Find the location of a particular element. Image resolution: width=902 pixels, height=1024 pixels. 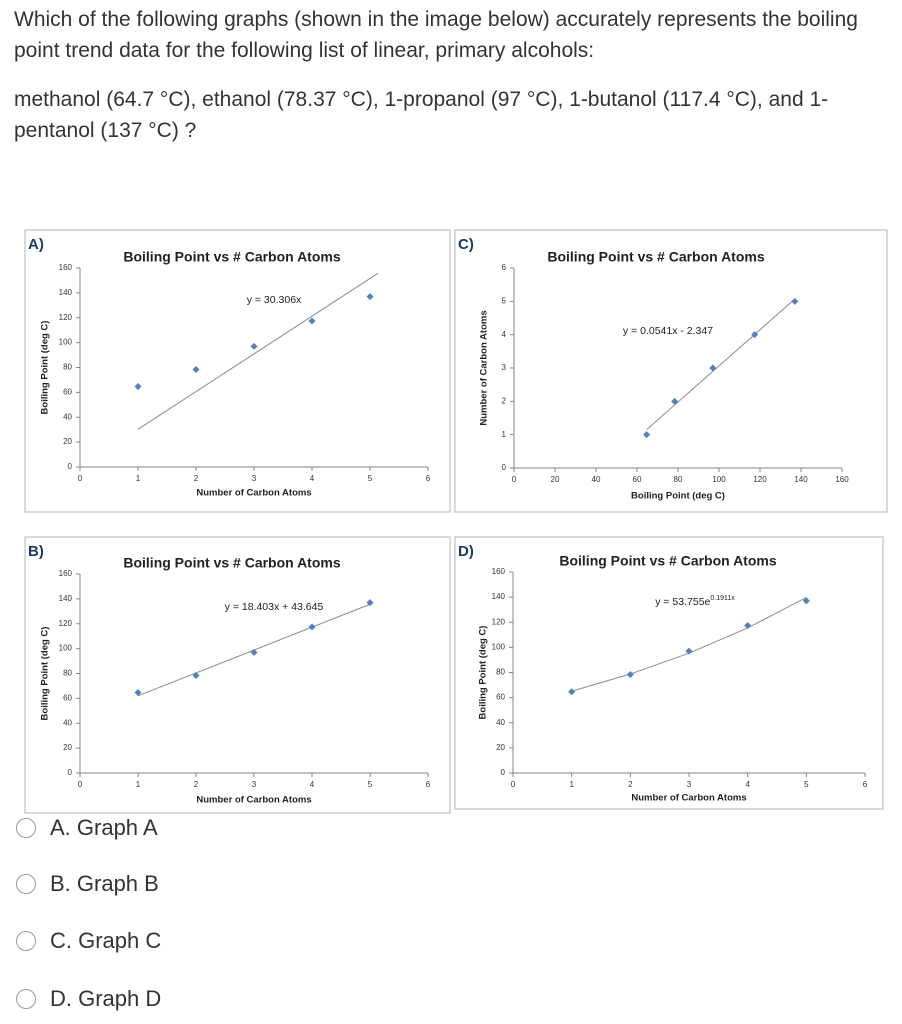

y-tick-label: 2 is located at coordinates (504, 400).